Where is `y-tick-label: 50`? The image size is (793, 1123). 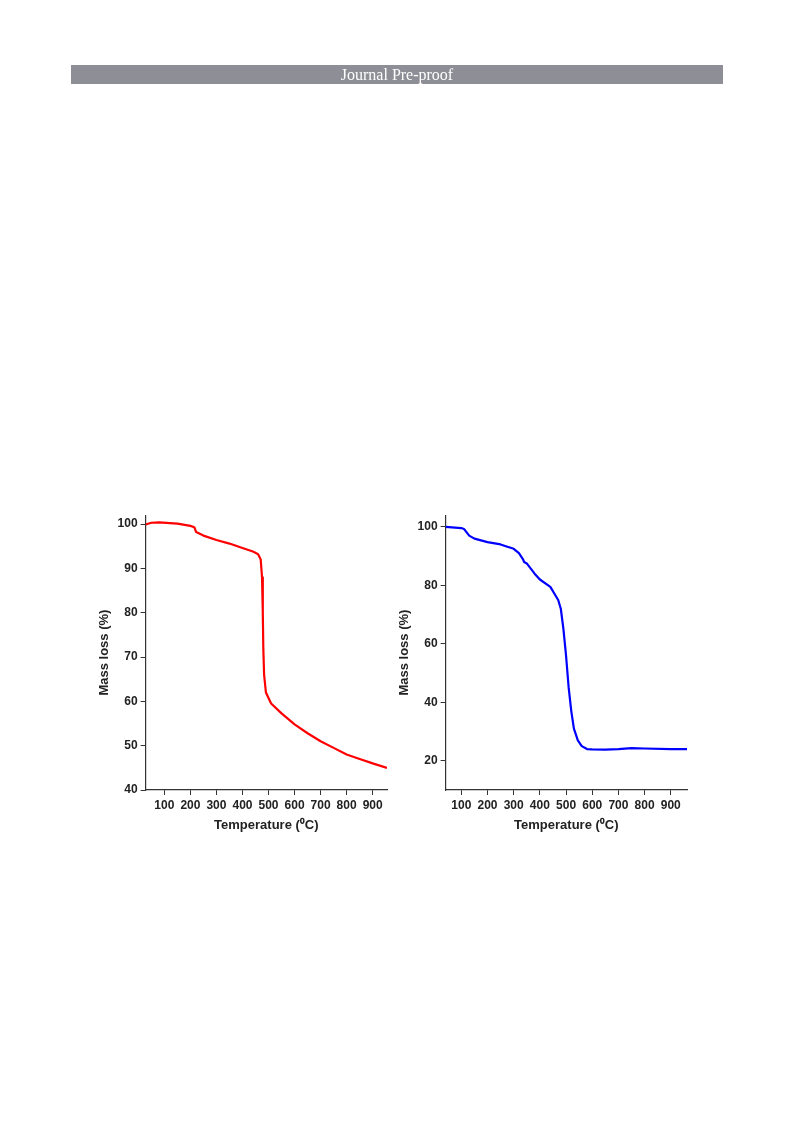
y-tick-label: 50 is located at coordinates (131, 744).